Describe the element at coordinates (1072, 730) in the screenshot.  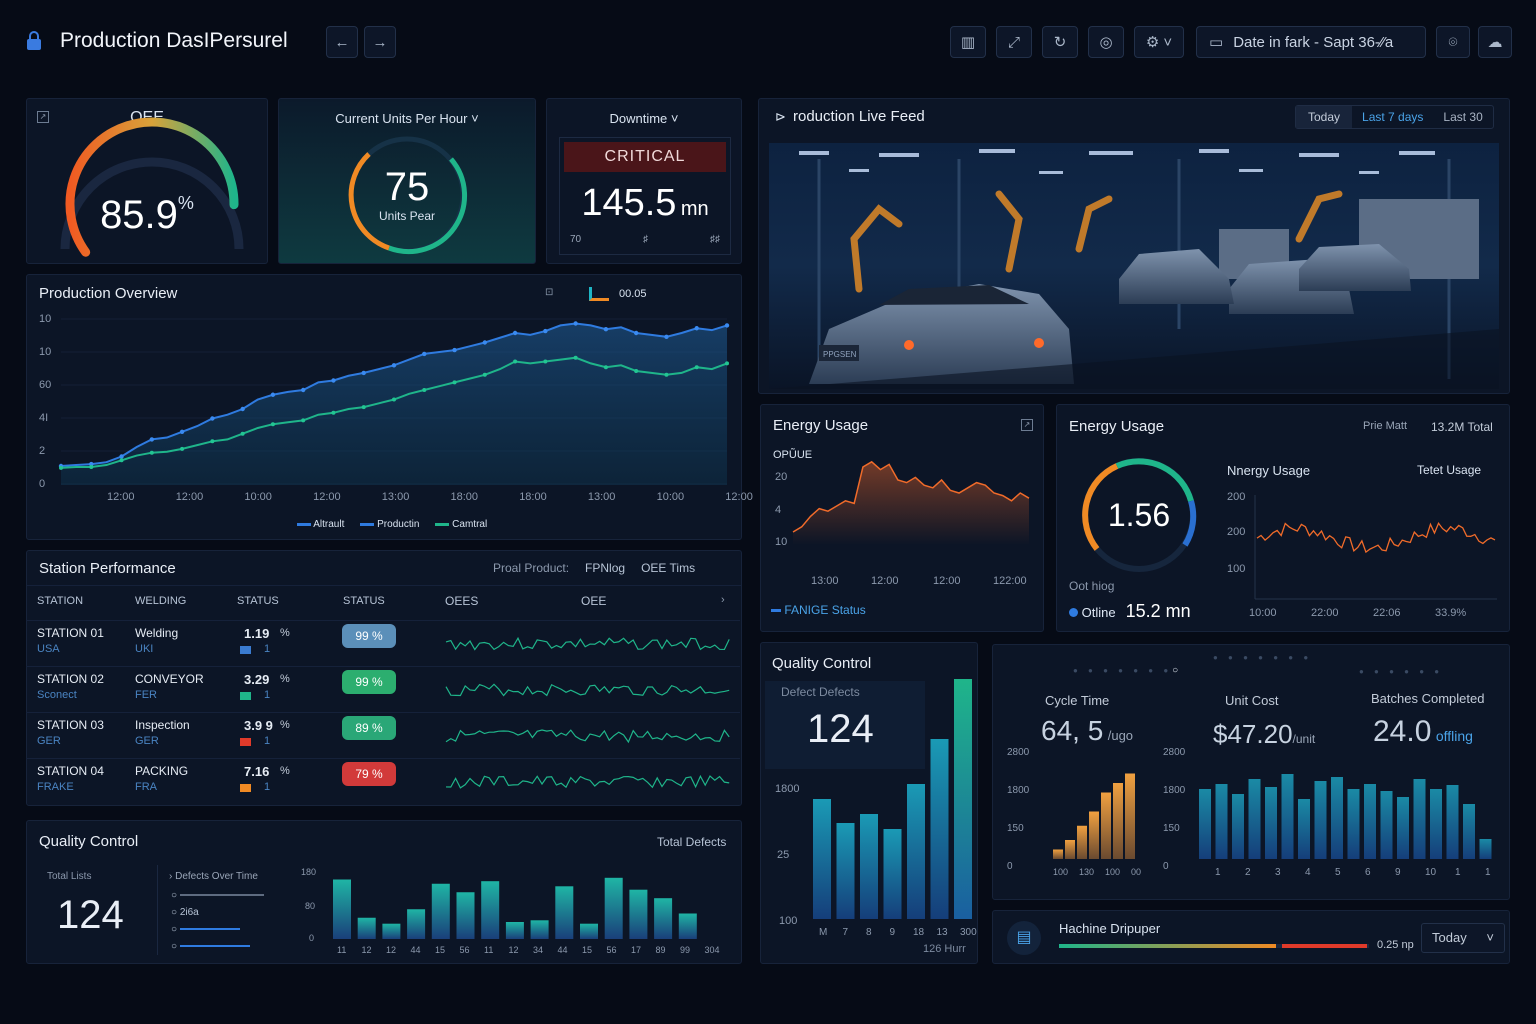
I see `cycle-time-value: 64, 5` at that location.